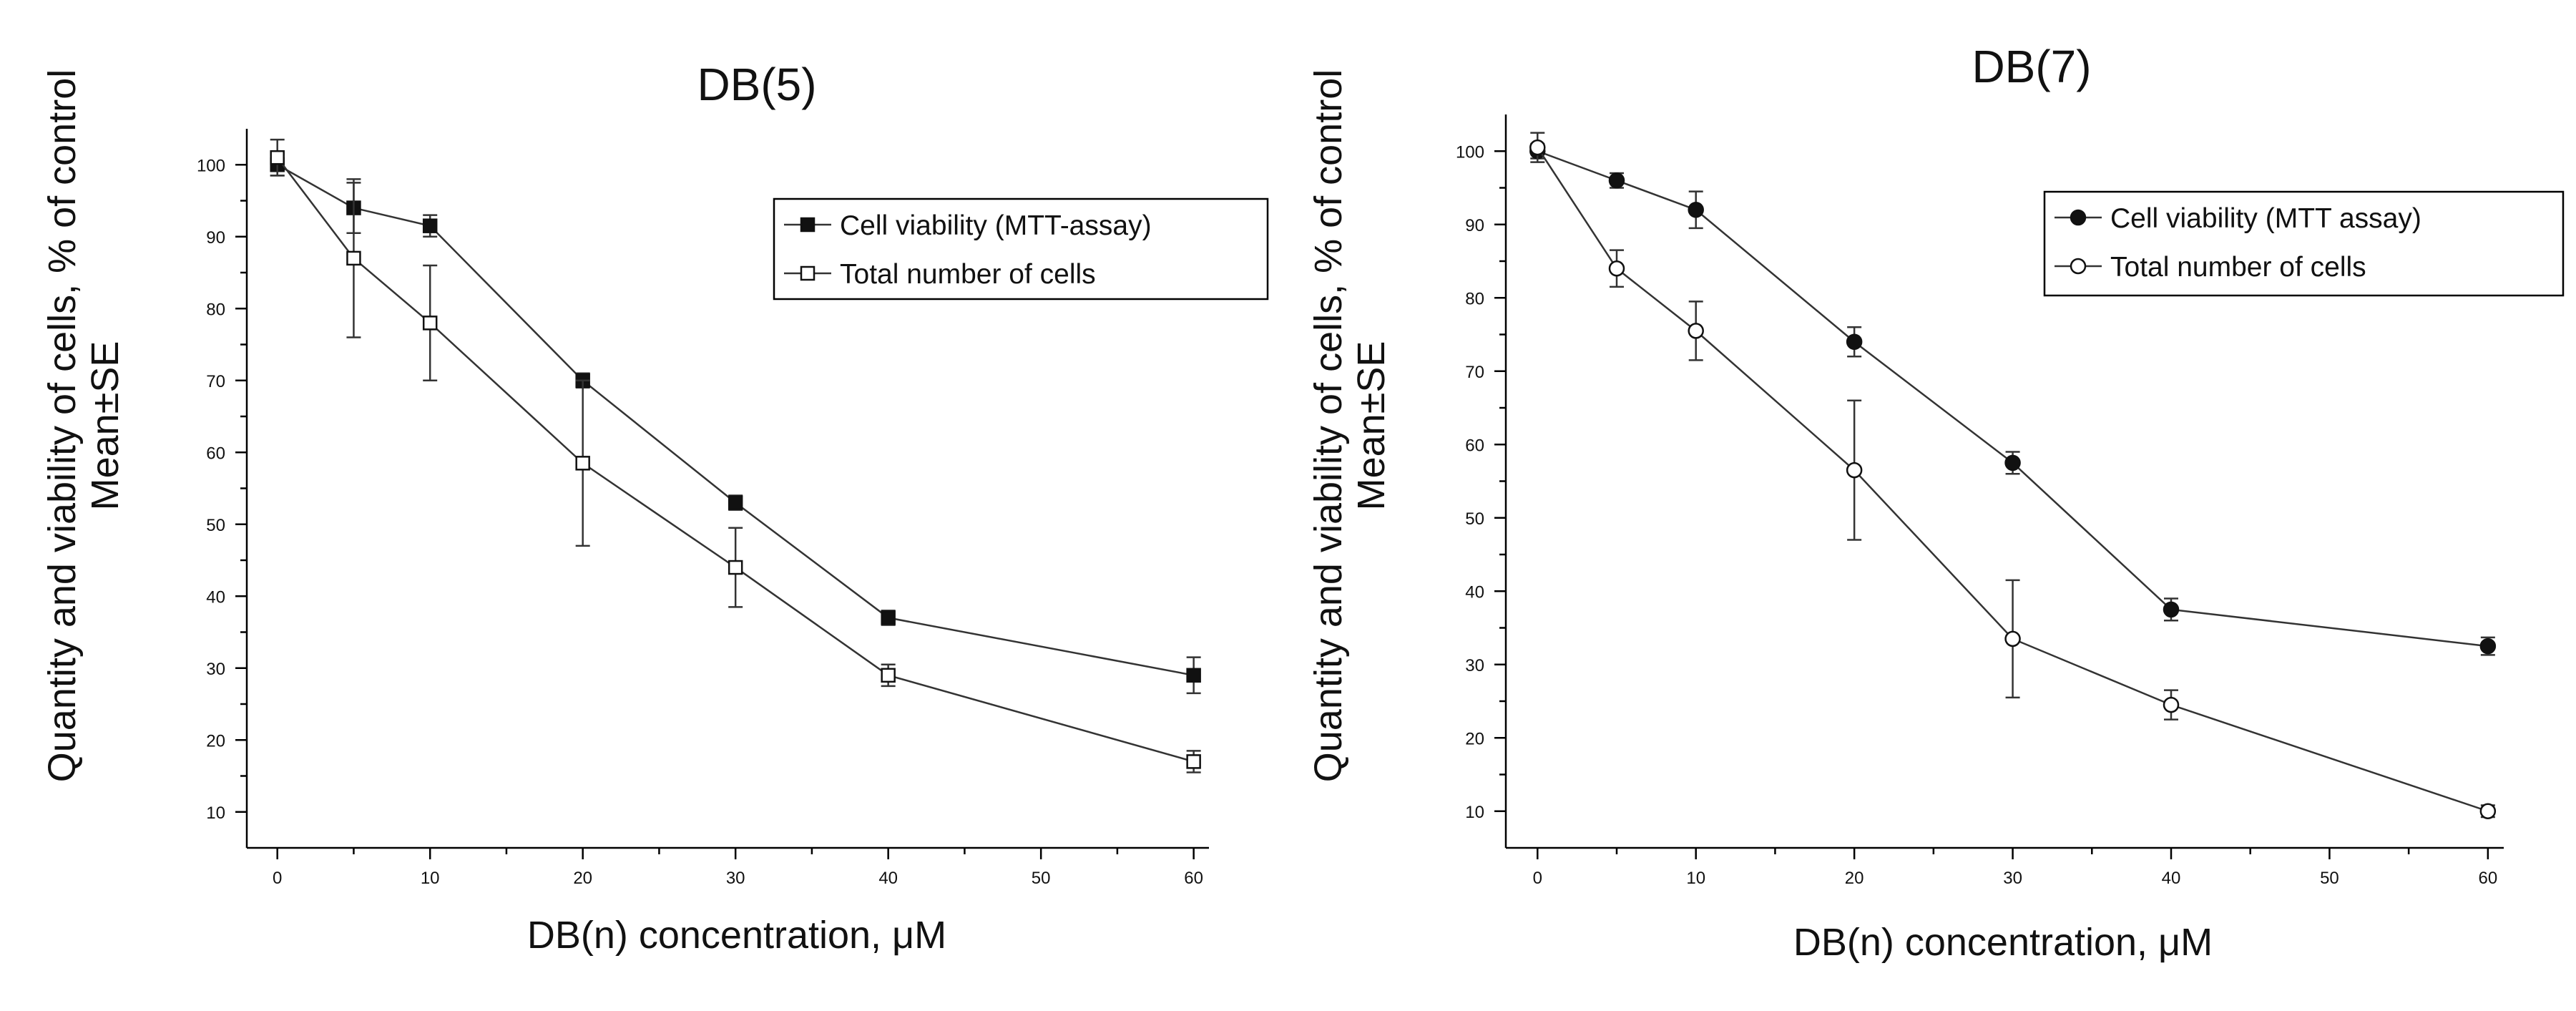 This screenshot has width=2576, height=1011. Describe the element at coordinates (2265, 218) in the screenshot. I see `legend-label: Cell viability (MTT assay)` at that location.